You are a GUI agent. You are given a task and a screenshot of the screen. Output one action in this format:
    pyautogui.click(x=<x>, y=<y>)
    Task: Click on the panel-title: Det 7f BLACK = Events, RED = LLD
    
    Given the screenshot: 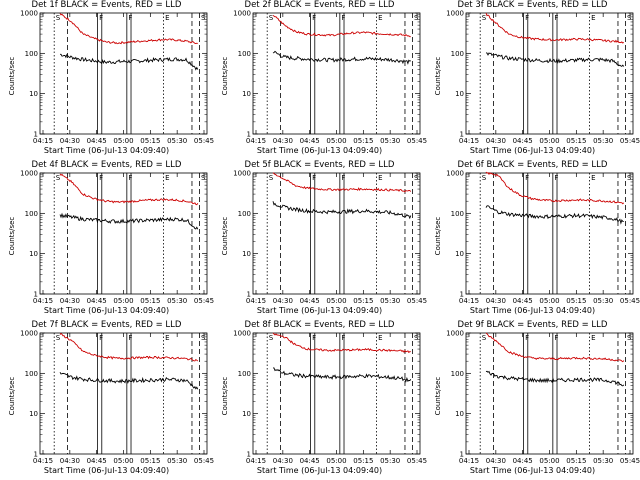 What is the action you would take?
    pyautogui.click(x=106, y=325)
    